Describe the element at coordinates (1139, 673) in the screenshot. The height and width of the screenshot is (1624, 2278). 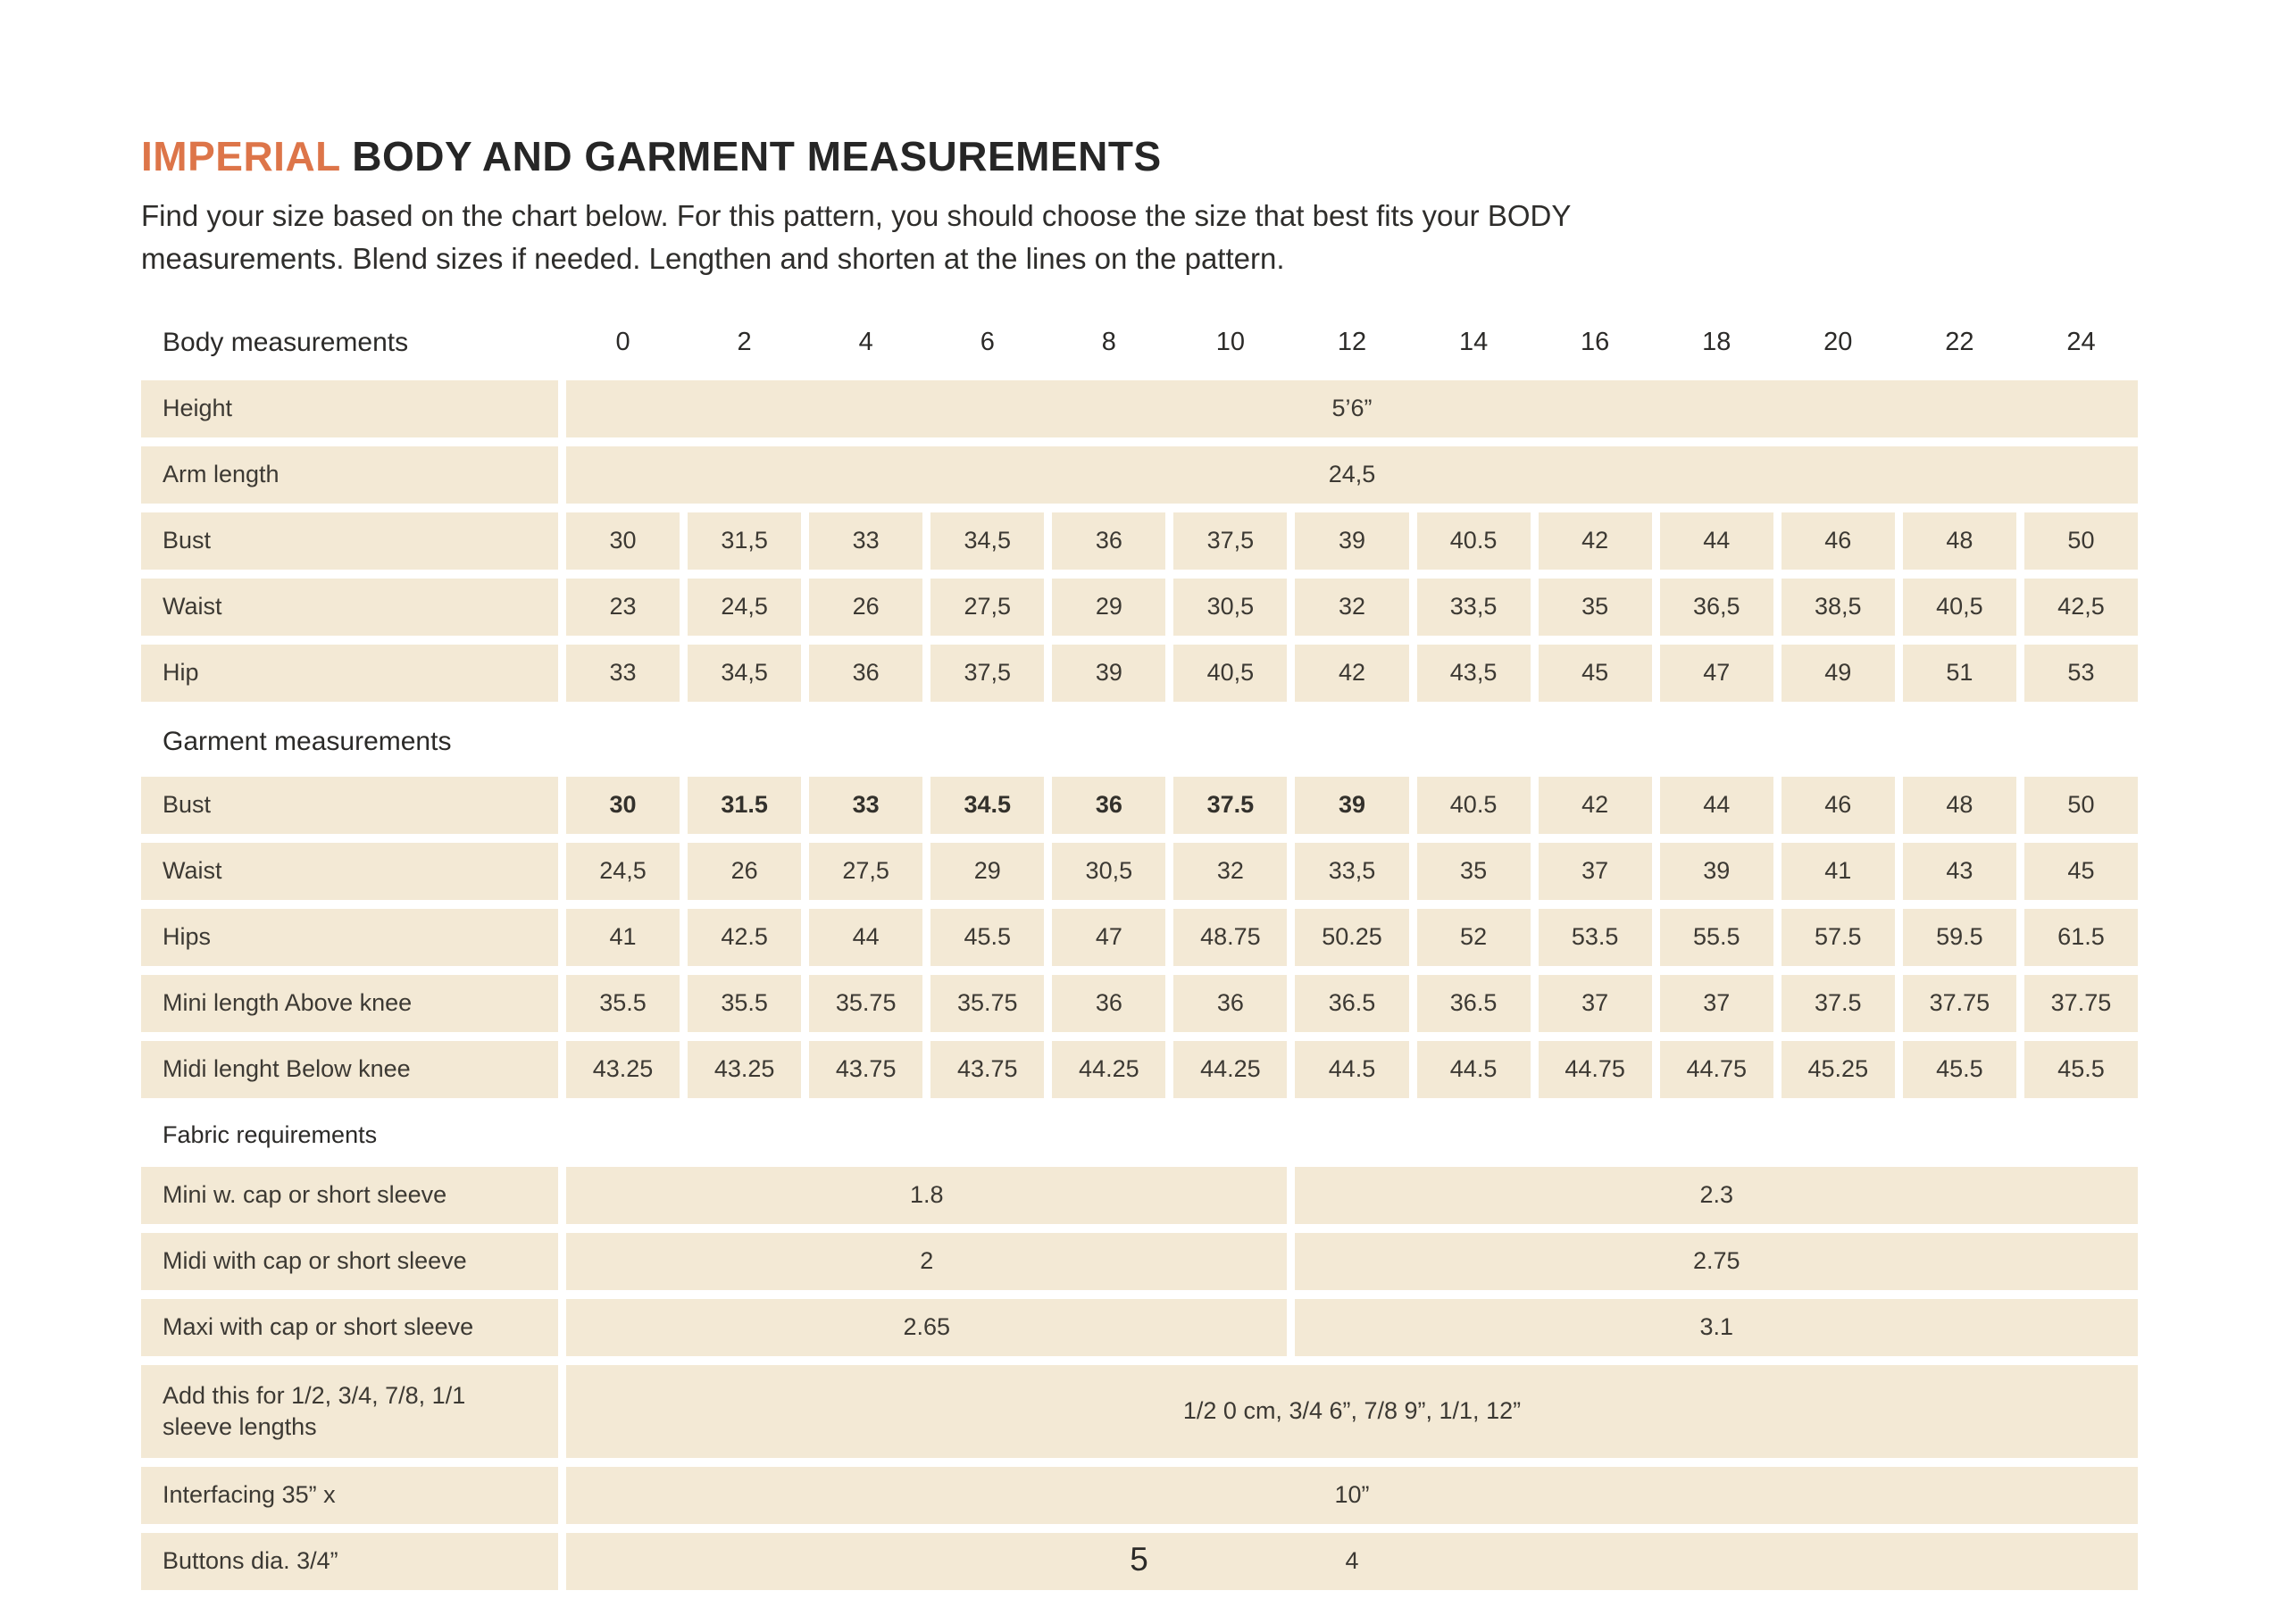
I see `table-row: Hip 33 34,5 36 37,5 39 40,5 42 43,5 45 47 49 51 53` at that location.